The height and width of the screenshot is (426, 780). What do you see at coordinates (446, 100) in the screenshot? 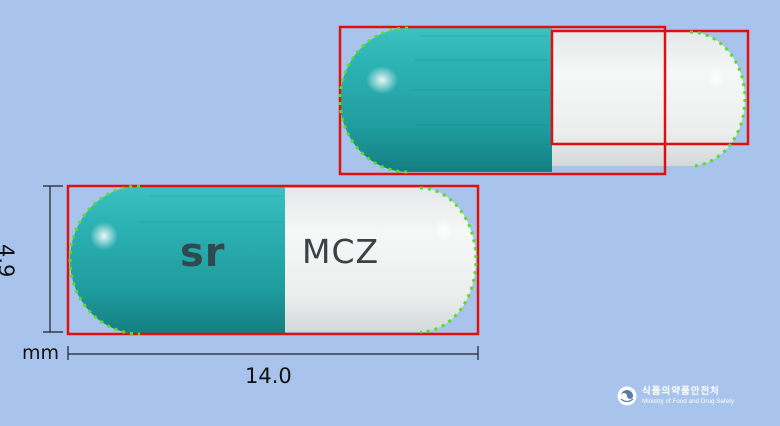
I see `capsule-top-teal-half` at bounding box center [446, 100].